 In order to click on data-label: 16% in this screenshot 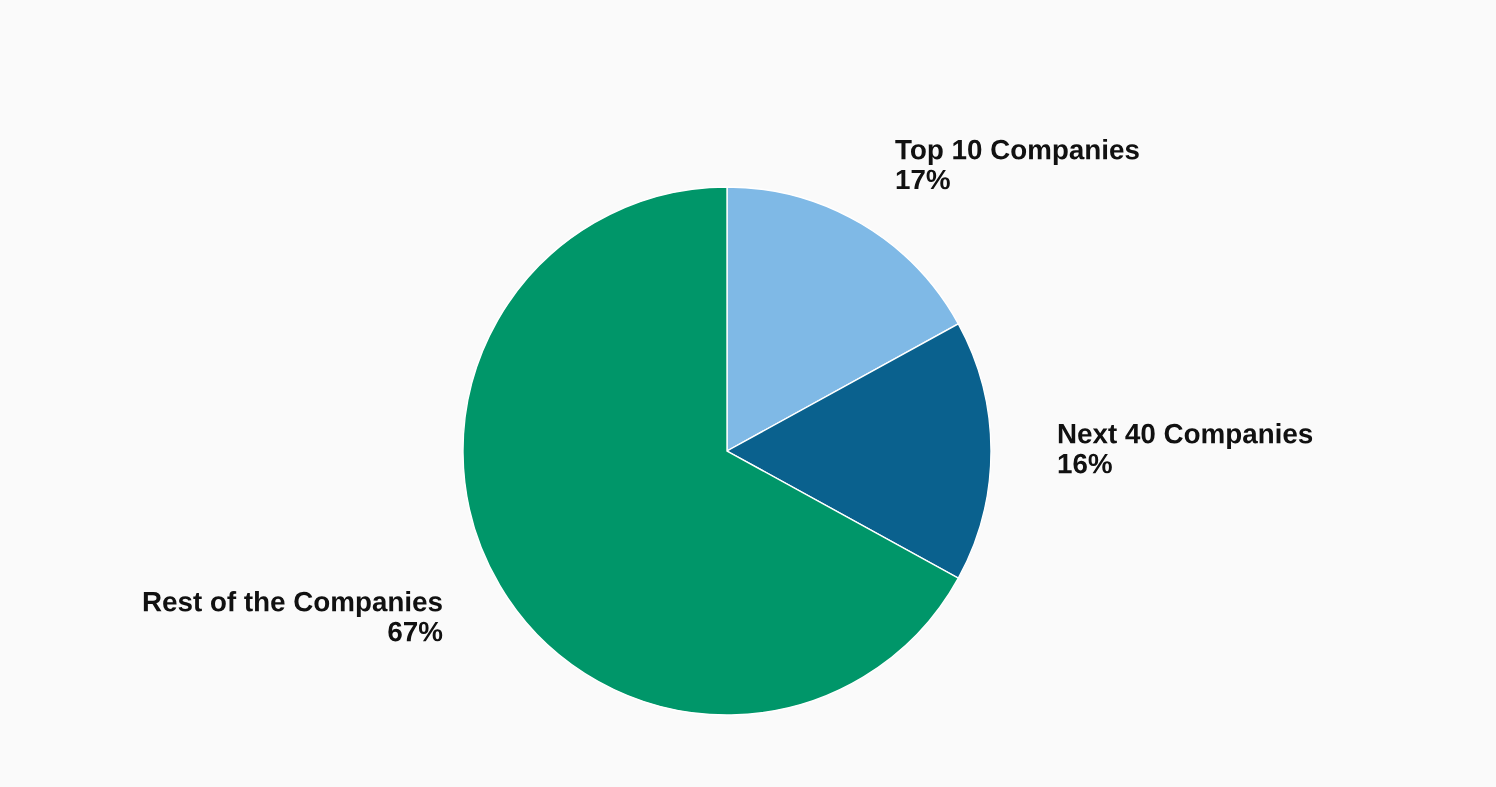, I will do `click(1085, 463)`.